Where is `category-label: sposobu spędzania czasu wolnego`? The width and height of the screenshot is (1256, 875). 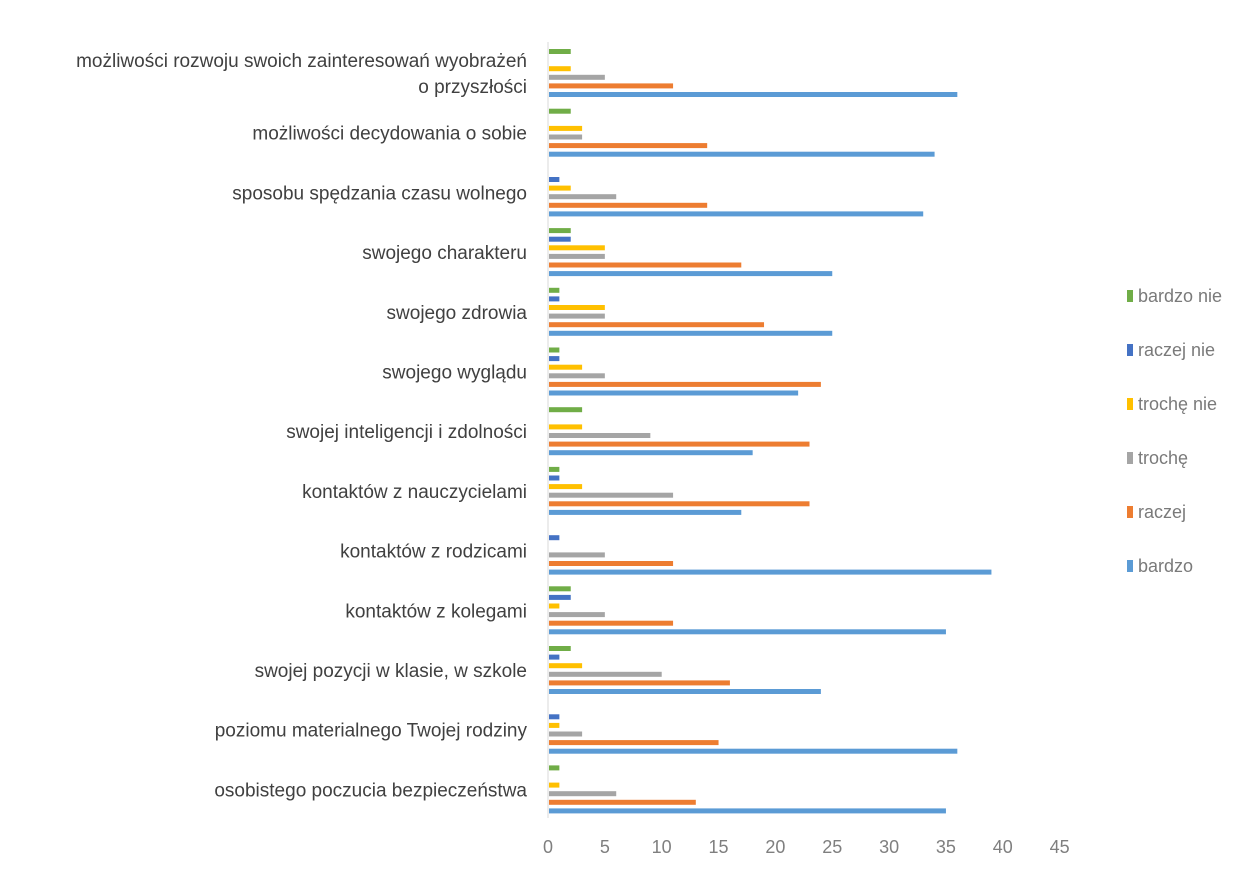
category-label: sposobu spędzania czasu wolnego is located at coordinates (379, 193).